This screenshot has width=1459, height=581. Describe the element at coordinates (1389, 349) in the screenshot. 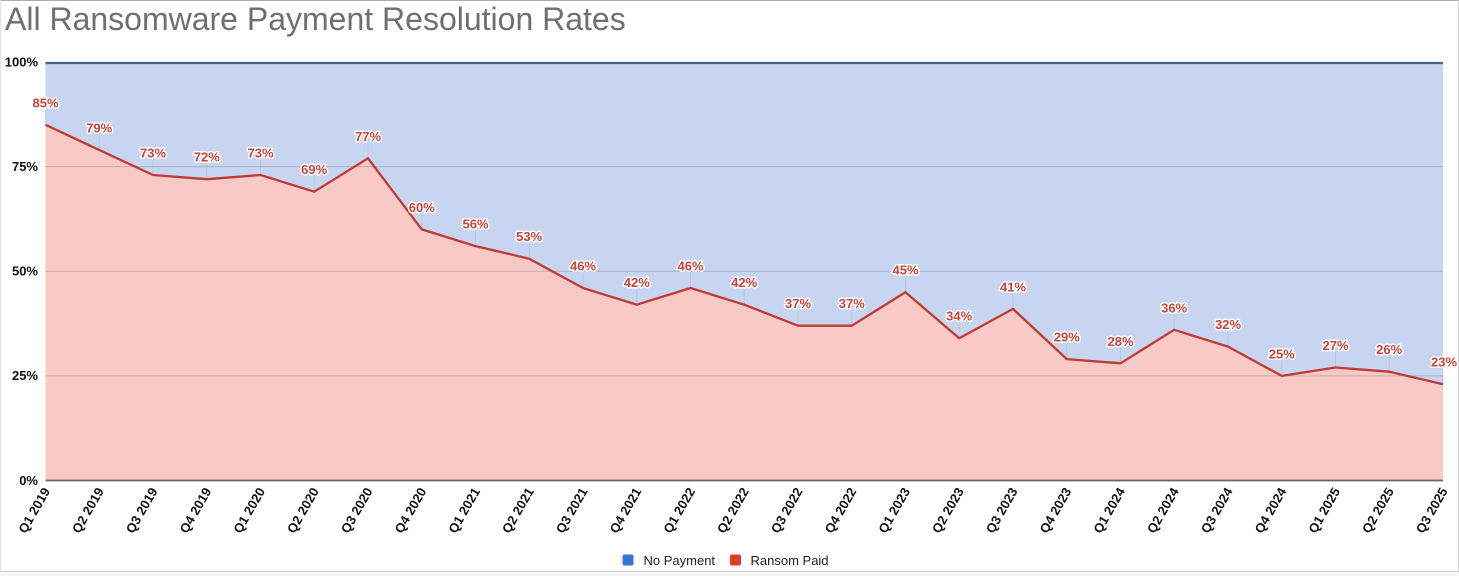

I see `svg-text: 26%` at that location.